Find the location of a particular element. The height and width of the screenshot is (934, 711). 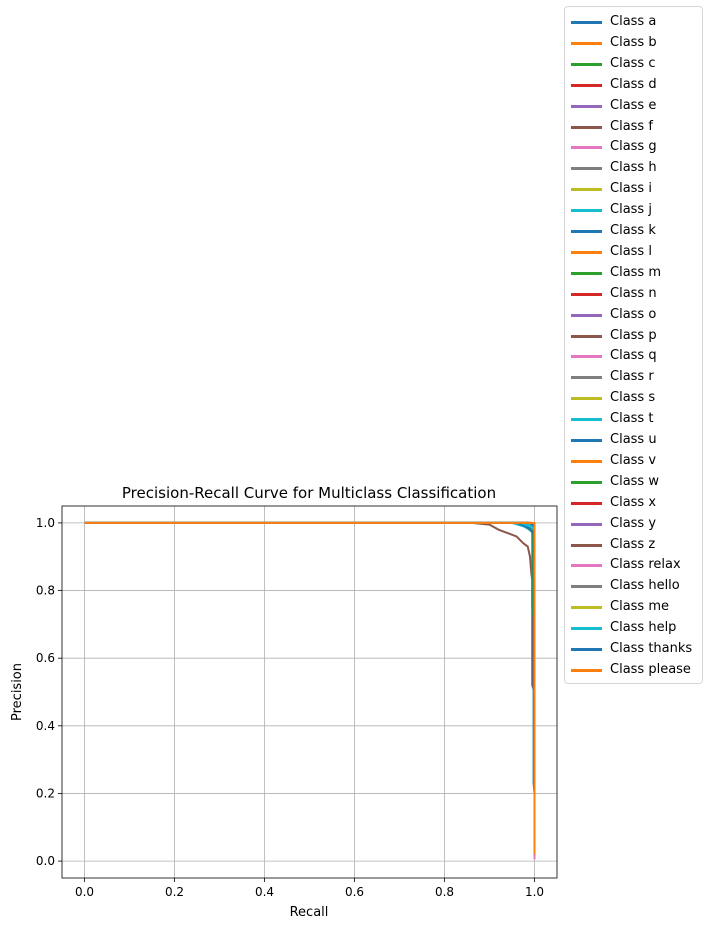

legend-label: Class g is located at coordinates (633, 147).